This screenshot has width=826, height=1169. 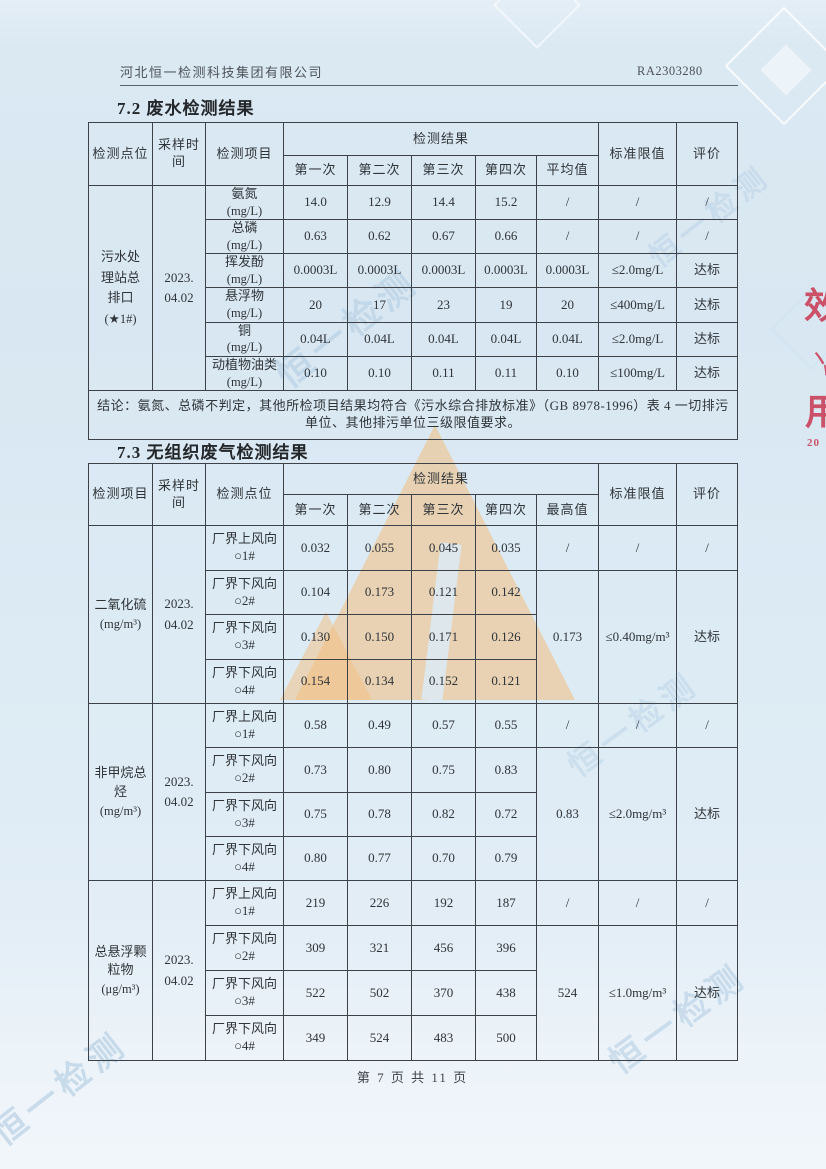 What do you see at coordinates (506, 637) in the screenshot?
I see `value-cell: 0.126` at bounding box center [506, 637].